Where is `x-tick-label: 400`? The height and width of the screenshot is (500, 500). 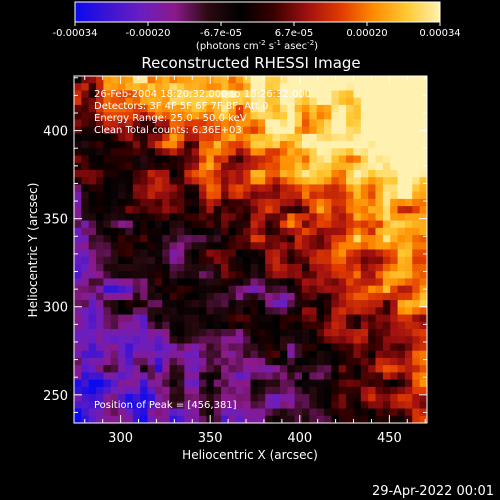
x-tick-label: 400 is located at coordinates (299, 438).